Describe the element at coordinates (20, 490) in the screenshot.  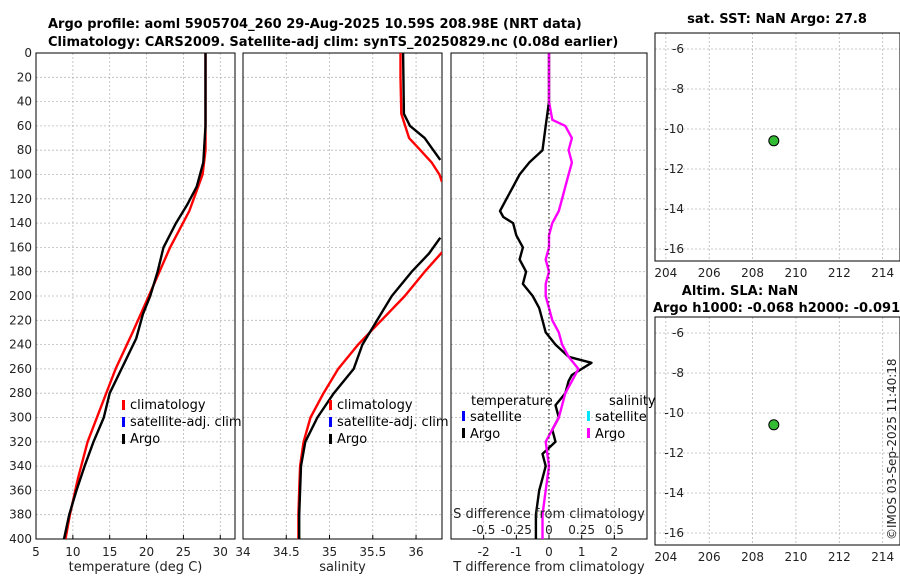
I see `y-tick-label: 360` at that location.